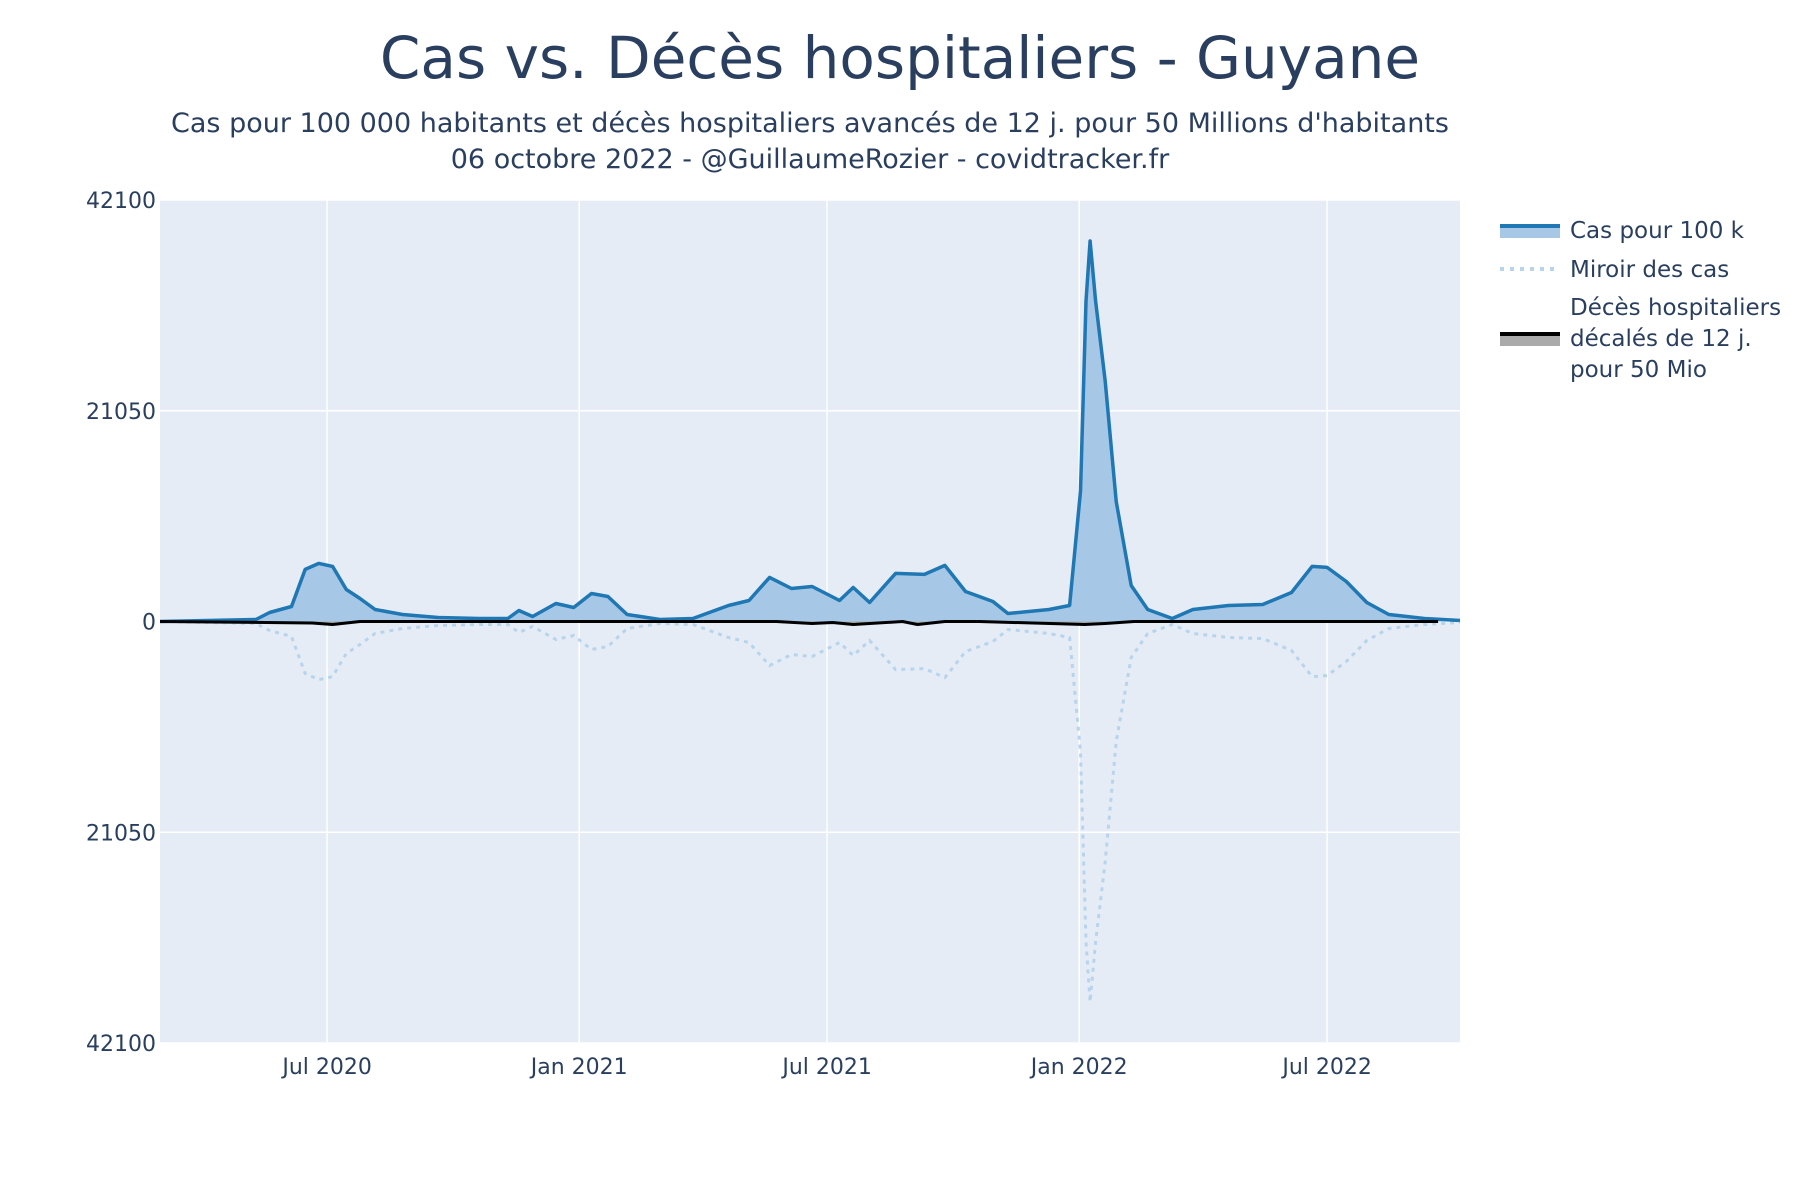 Image resolution: width=1800 pixels, height=1200 pixels. What do you see at coordinates (1657, 231) in the screenshot?
I see `legend-cases-label: Cas pour 100 k` at bounding box center [1657, 231].